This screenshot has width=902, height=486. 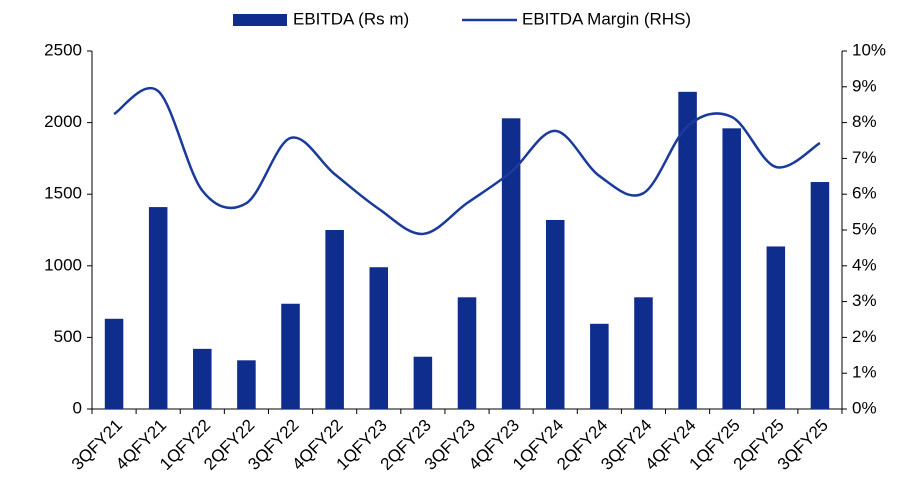 I want to click on y2-tick-label: 1%, so click(x=864, y=372).